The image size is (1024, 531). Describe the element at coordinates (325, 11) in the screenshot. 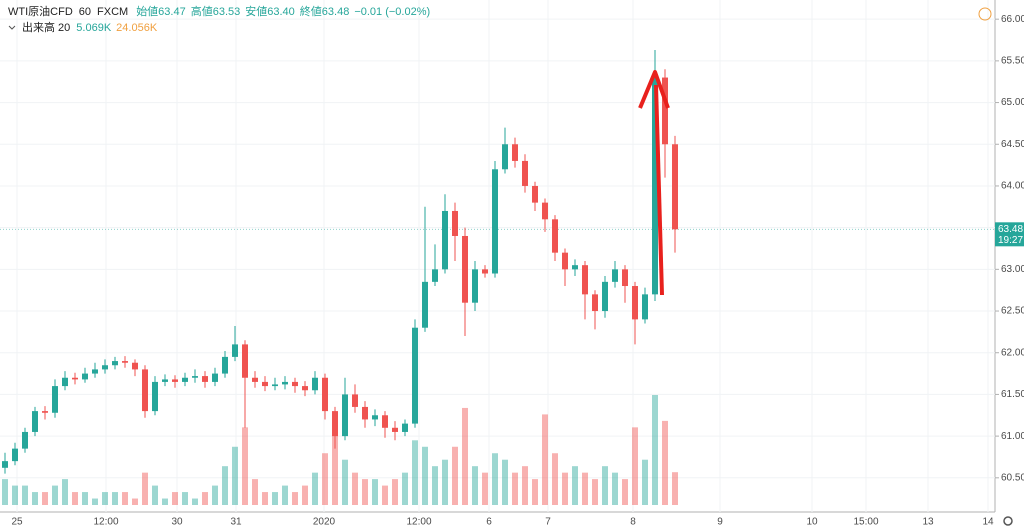

I see `legend-close: 終値63.48` at that location.